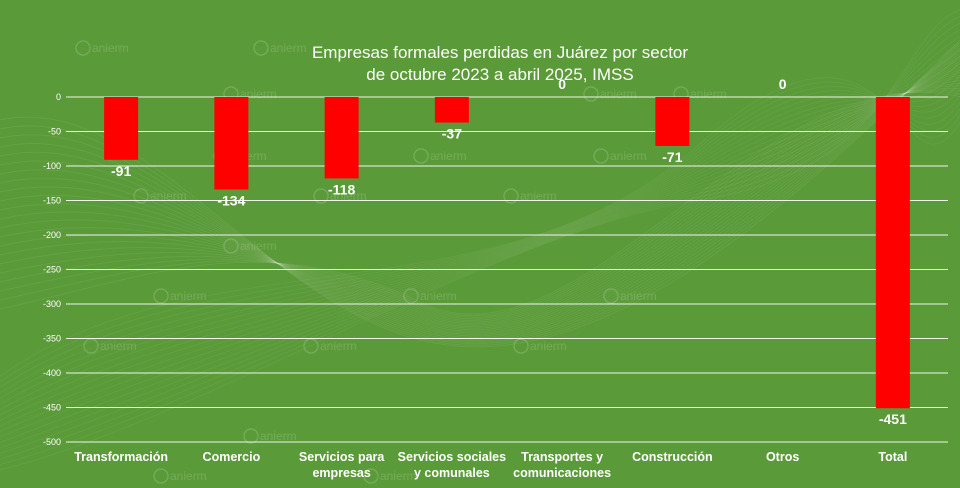 This screenshot has height=488, width=960. I want to click on y-tick-label: -200, so click(52, 235).